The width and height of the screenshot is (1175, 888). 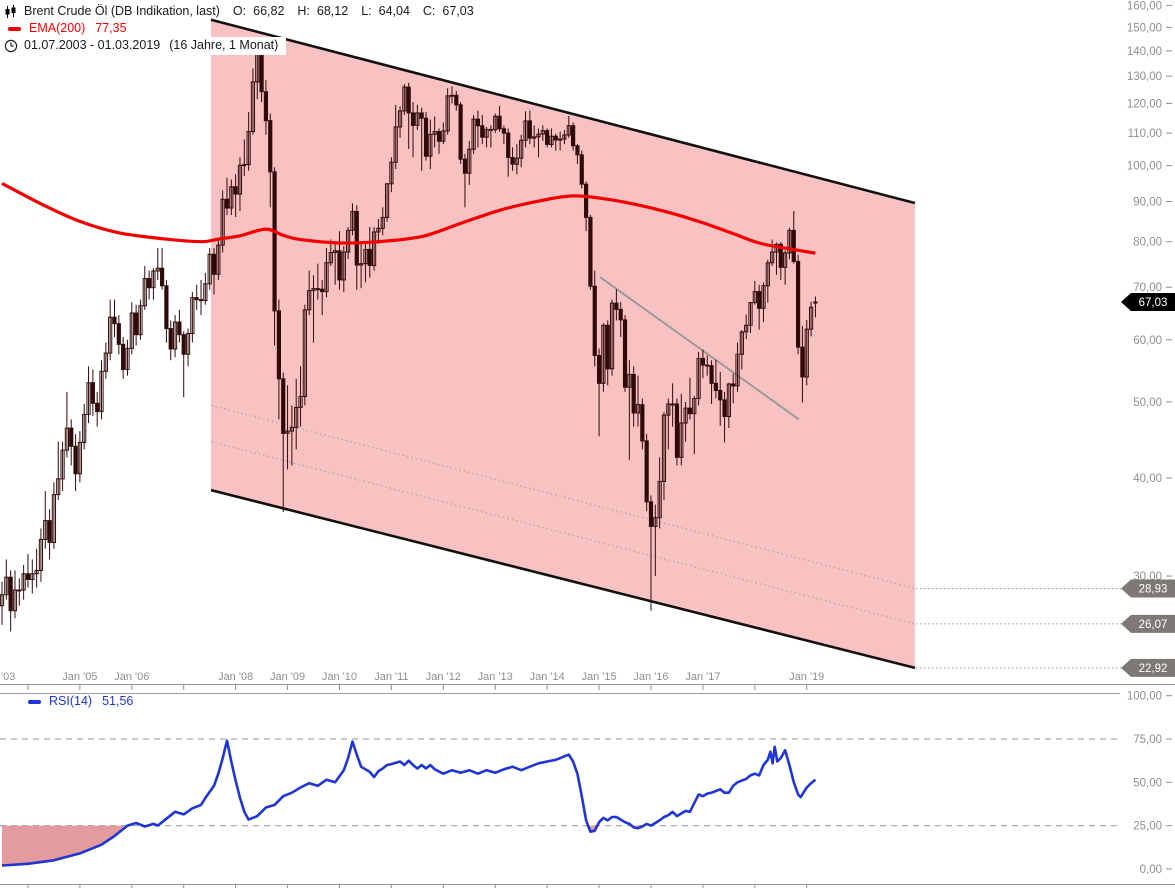 I want to click on svg-text: 28,93, so click(x=1153, y=589).